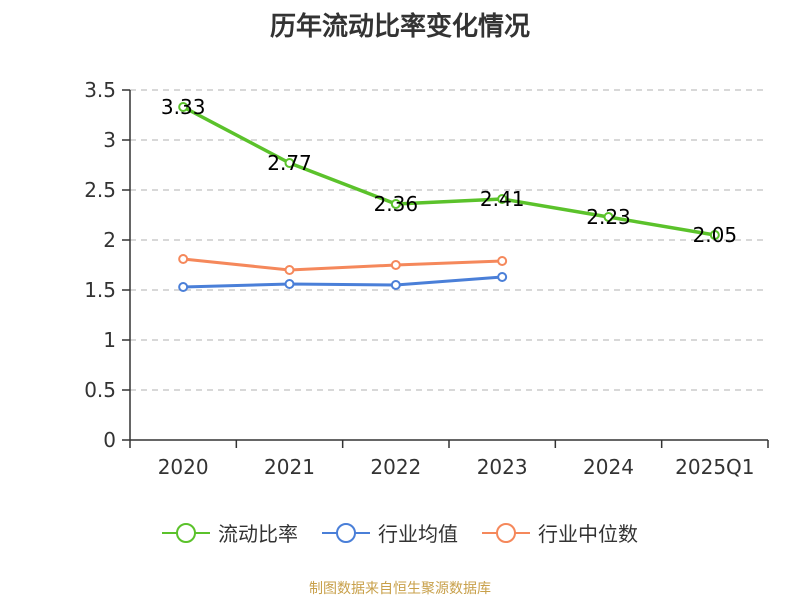 This screenshot has height=600, width=800. I want to click on y-tick-label-3: 1.5, so click(100, 290).